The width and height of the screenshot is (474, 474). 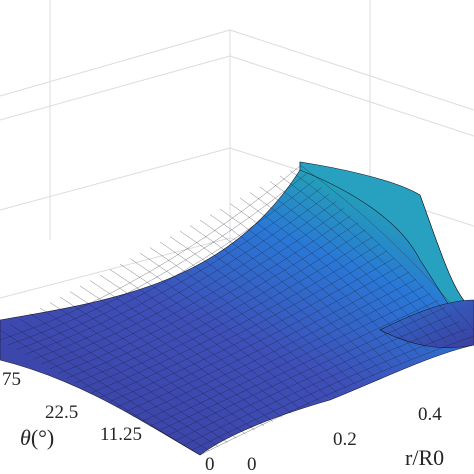 I want to click on y-axis-ticks: 75 22.5 11.25 0, so click(x=108, y=421).